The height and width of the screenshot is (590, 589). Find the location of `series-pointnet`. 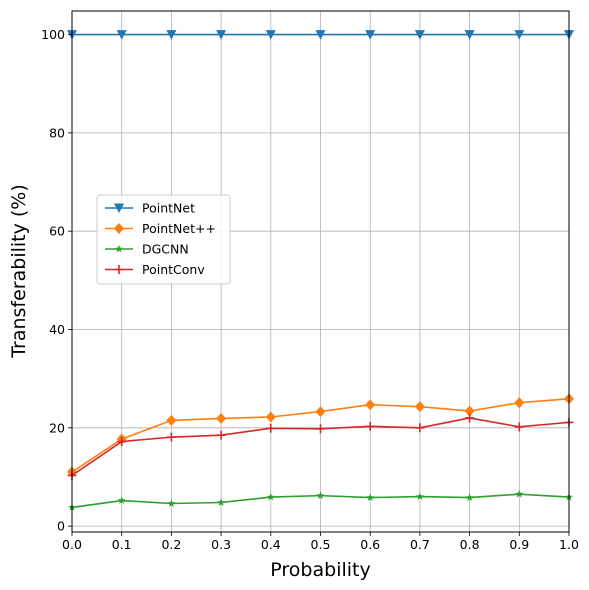

series-pointnet is located at coordinates (320, 35).